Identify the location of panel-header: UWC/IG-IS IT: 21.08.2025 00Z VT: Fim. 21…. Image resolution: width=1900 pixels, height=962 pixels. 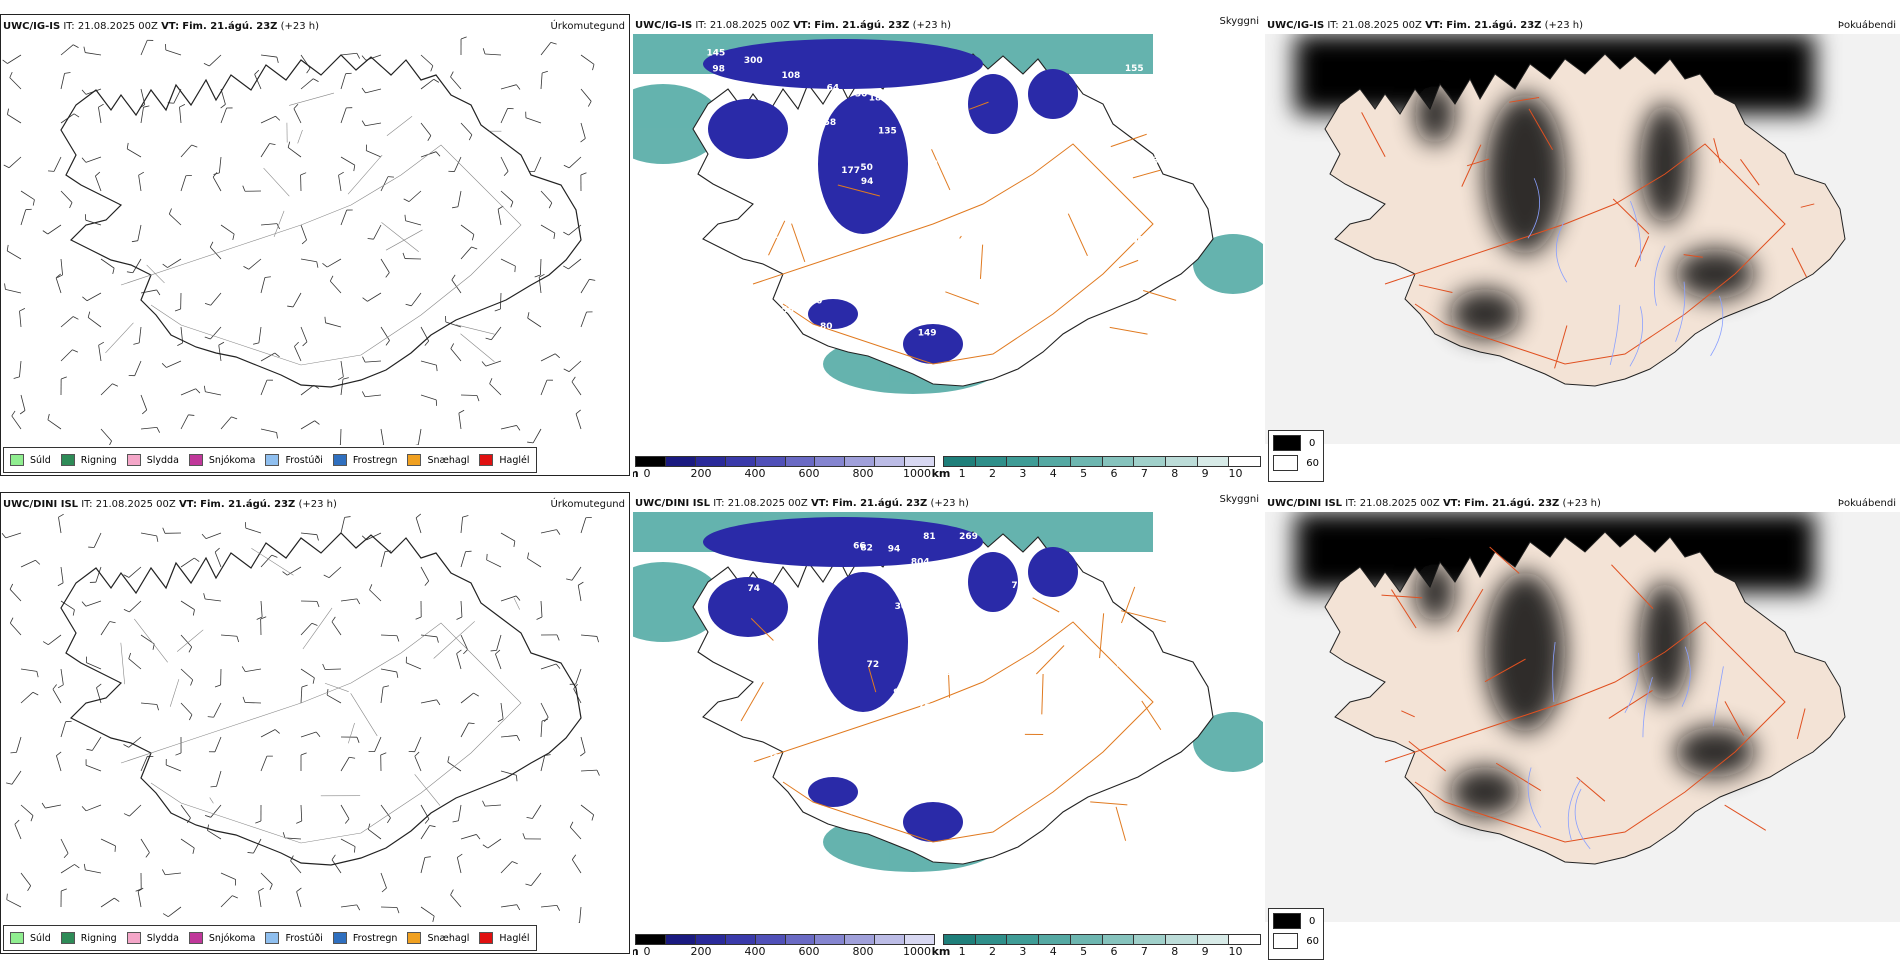
(161, 26).